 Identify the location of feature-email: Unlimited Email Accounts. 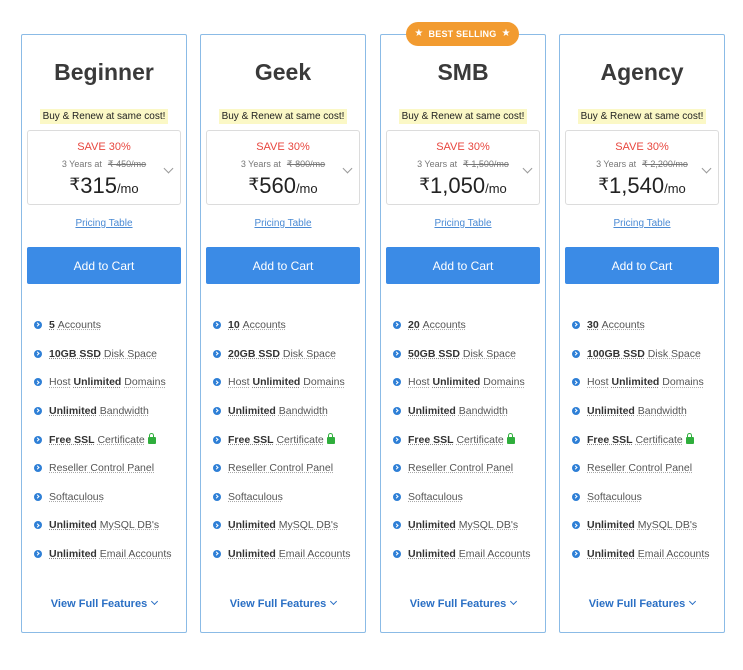
(462, 554).